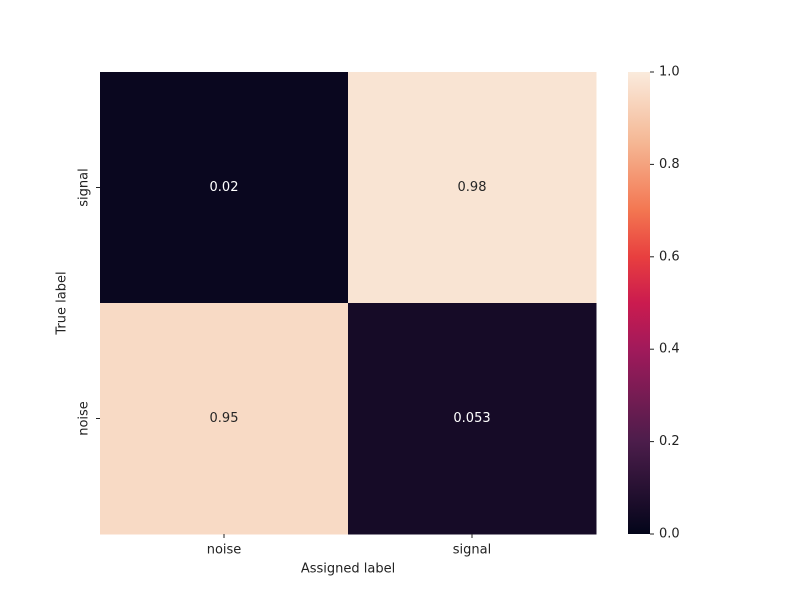  Describe the element at coordinates (224, 550) in the screenshot. I see `x-tick-label: noise` at that location.